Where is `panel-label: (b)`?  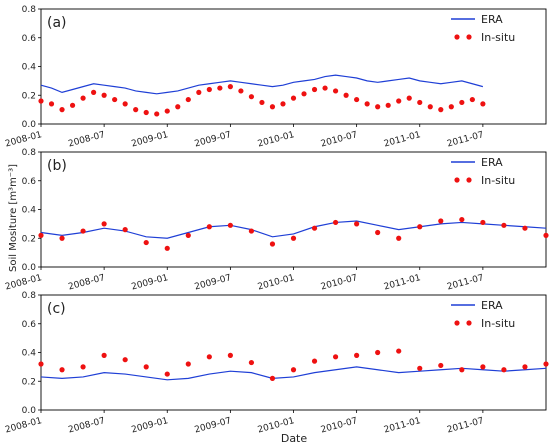 panel-label: (b) is located at coordinates (57, 166).